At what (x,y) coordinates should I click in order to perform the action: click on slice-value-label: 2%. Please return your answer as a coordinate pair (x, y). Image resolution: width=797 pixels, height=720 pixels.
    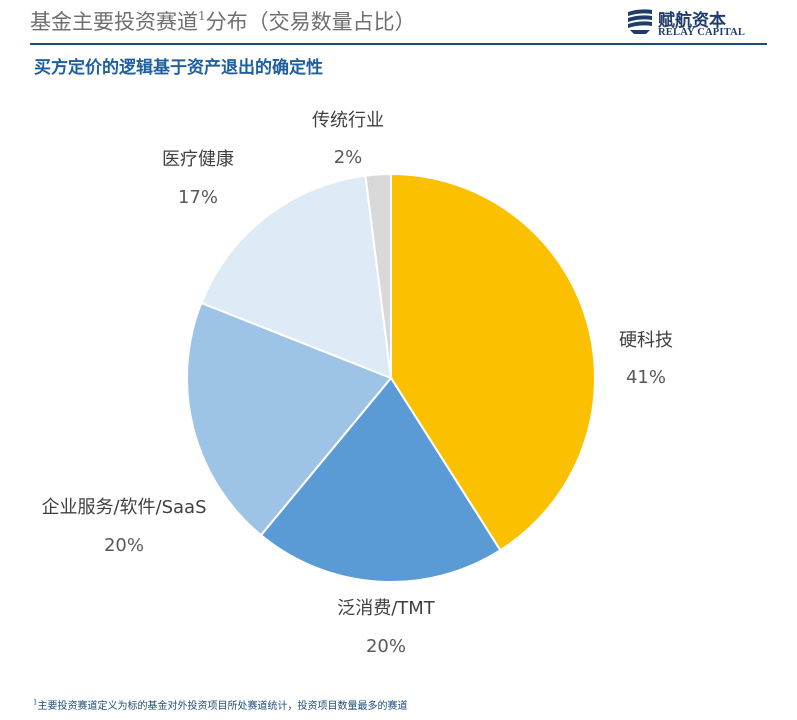
    Looking at the image, I should click on (348, 157).